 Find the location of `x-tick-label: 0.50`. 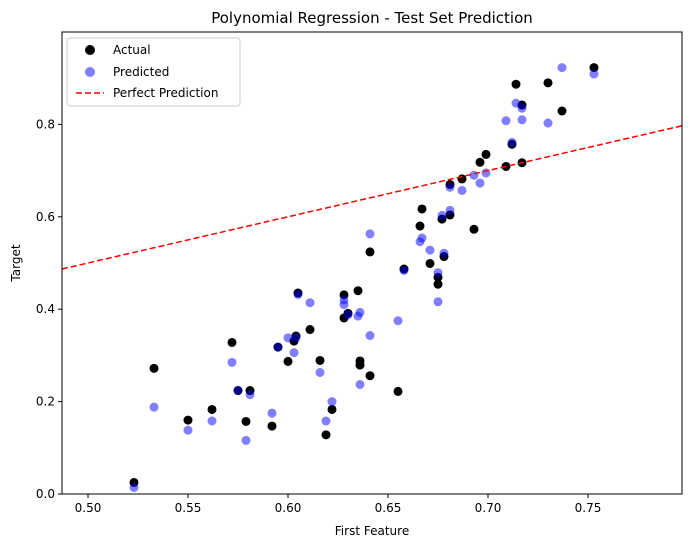

x-tick-label: 0.50 is located at coordinates (88, 508).